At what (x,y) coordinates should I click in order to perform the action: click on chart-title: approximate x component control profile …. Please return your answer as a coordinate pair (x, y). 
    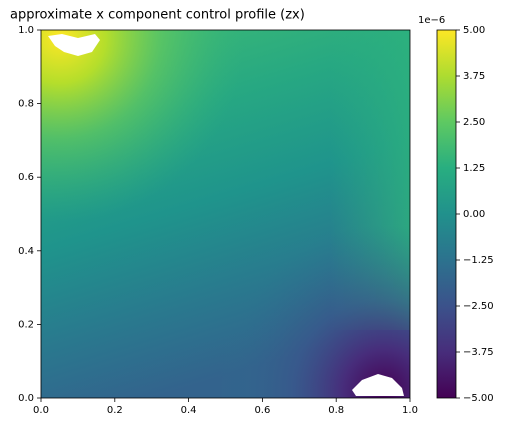
    Looking at the image, I should click on (157, 15).